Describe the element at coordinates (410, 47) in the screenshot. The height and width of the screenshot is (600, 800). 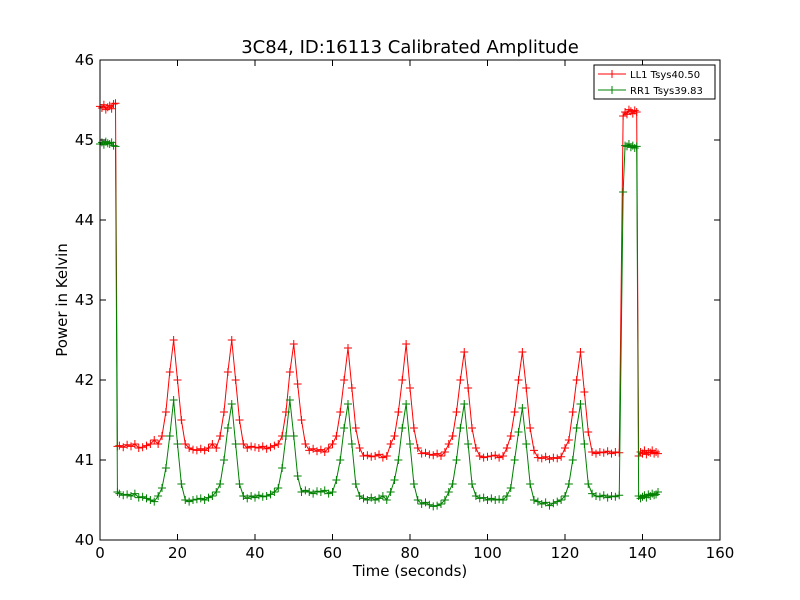
I see `chart-title: 3C84, ID:16113 Calibrated Amplitude` at that location.